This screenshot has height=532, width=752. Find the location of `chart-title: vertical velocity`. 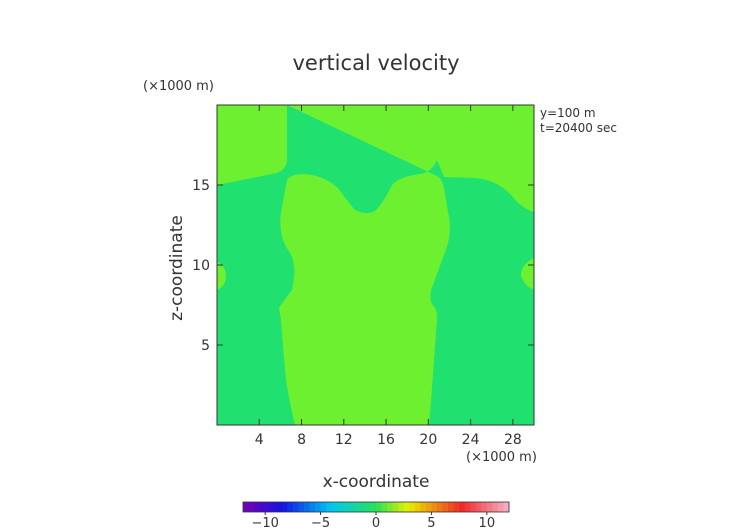

chart-title: vertical velocity is located at coordinates (375, 63).